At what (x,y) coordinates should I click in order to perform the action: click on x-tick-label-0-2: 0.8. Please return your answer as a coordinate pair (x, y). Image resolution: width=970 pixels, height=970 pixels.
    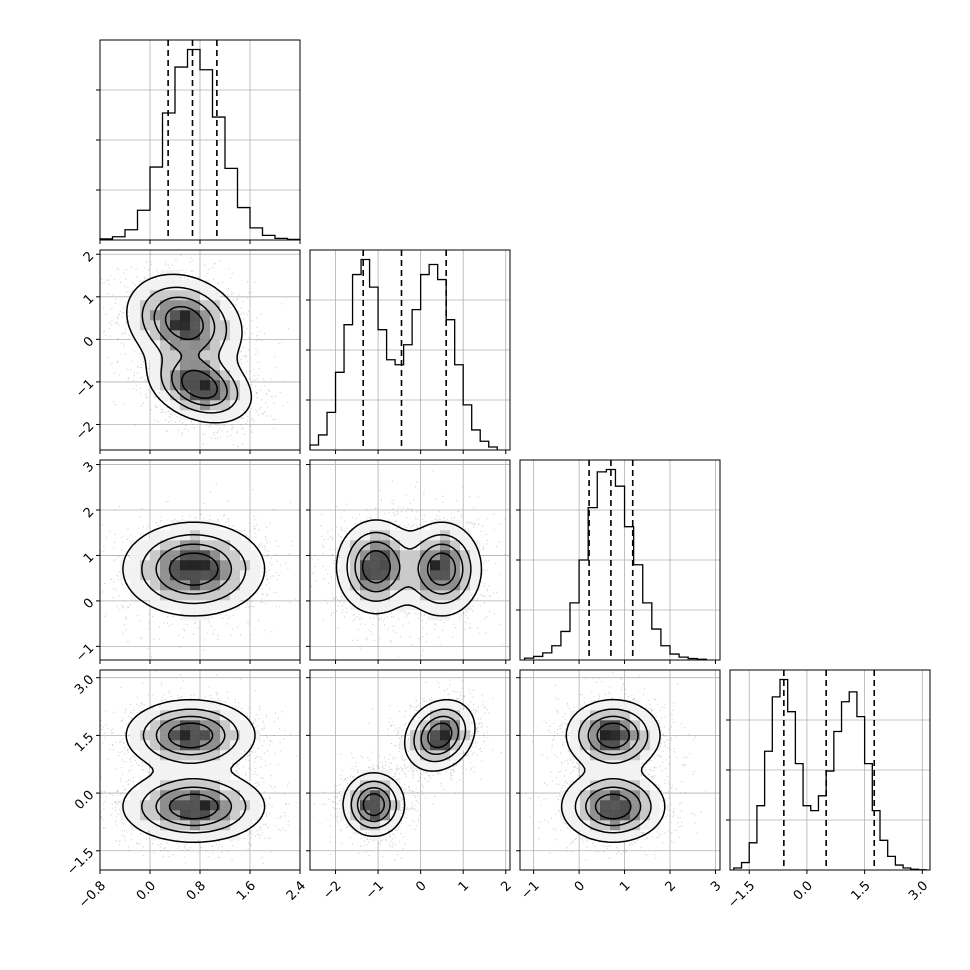
    Looking at the image, I should click on (196, 890).